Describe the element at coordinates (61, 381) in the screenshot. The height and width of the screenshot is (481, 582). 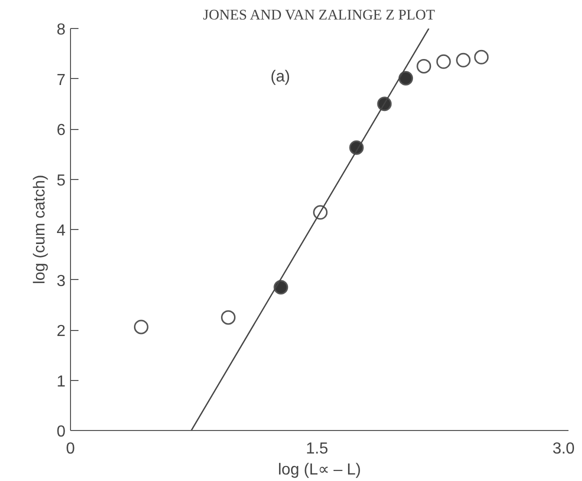
I see `y-tick-label: 1` at that location.